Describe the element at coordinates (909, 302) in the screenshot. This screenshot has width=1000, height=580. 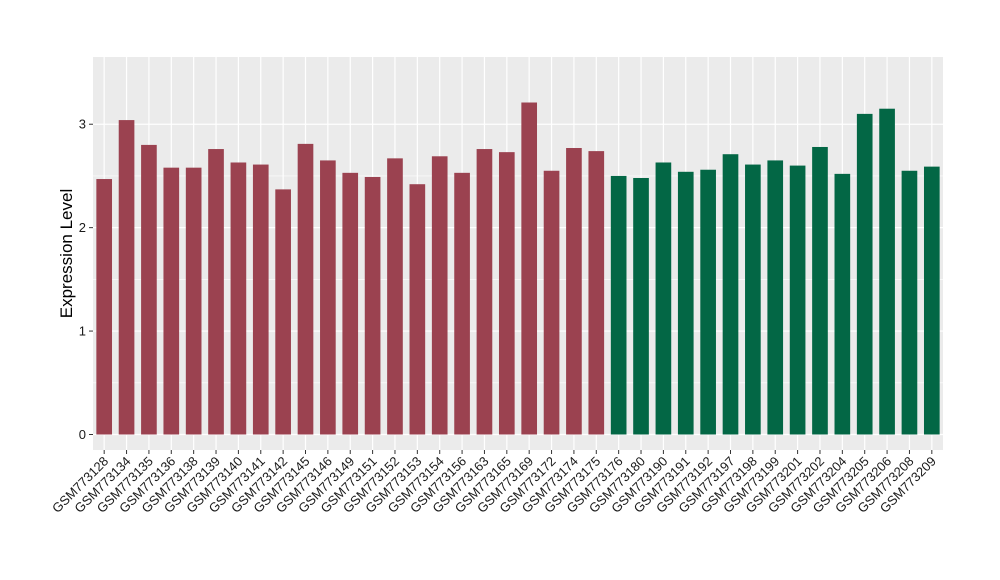
I see `bar-GSM773208` at that location.